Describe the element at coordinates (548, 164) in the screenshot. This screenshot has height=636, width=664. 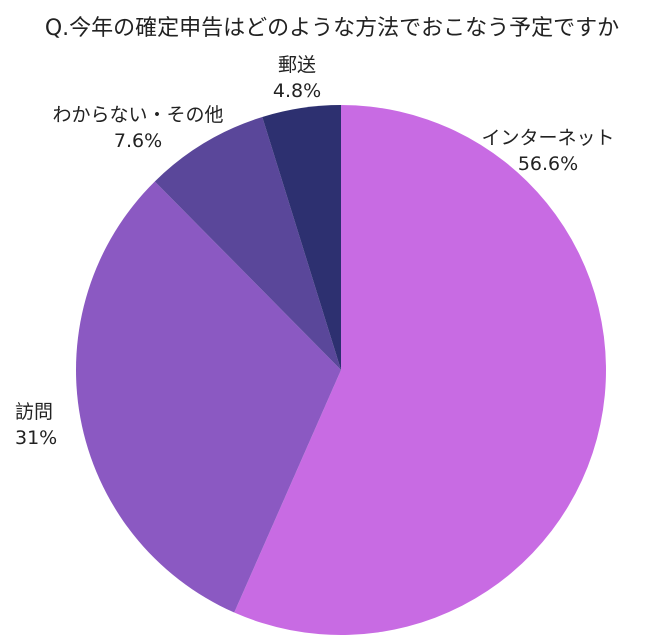
I see `slice-value-label: 56.6%` at that location.